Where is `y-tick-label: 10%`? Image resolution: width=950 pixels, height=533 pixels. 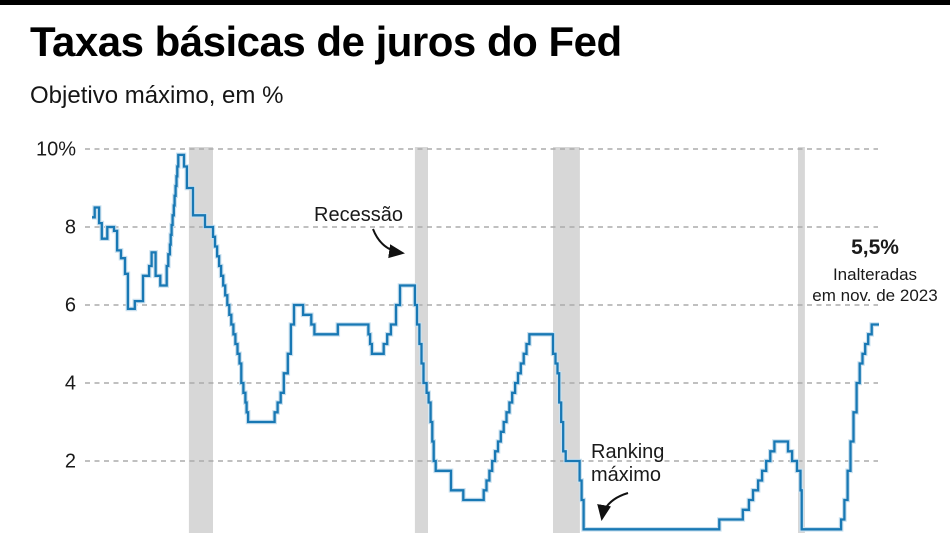 y-tick-label: 10% is located at coordinates (56, 150).